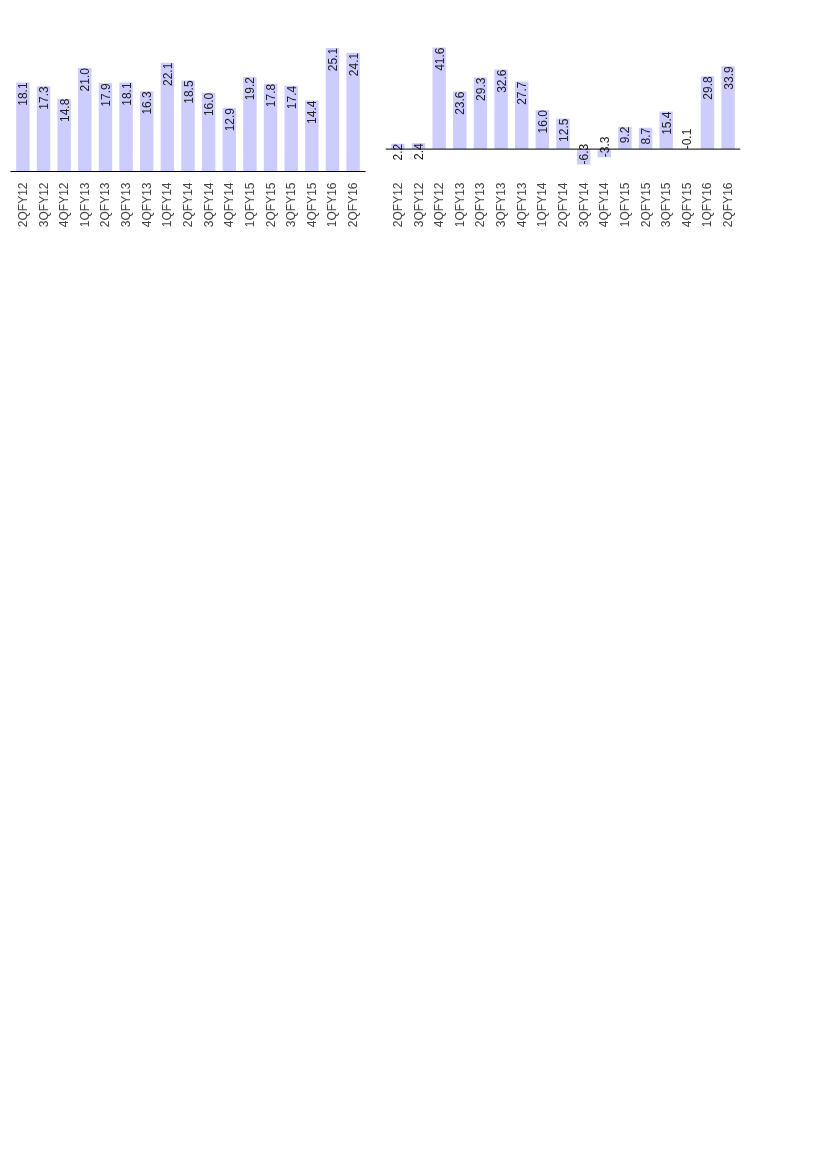  Describe the element at coordinates (105, 95) in the screenshot. I see `data-label: 17.9` at that location.